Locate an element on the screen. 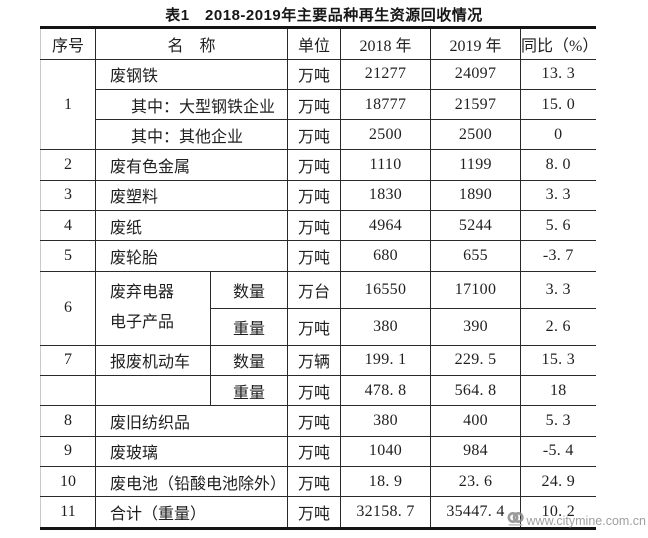  cell-yoy: 18 is located at coordinates (558, 390).